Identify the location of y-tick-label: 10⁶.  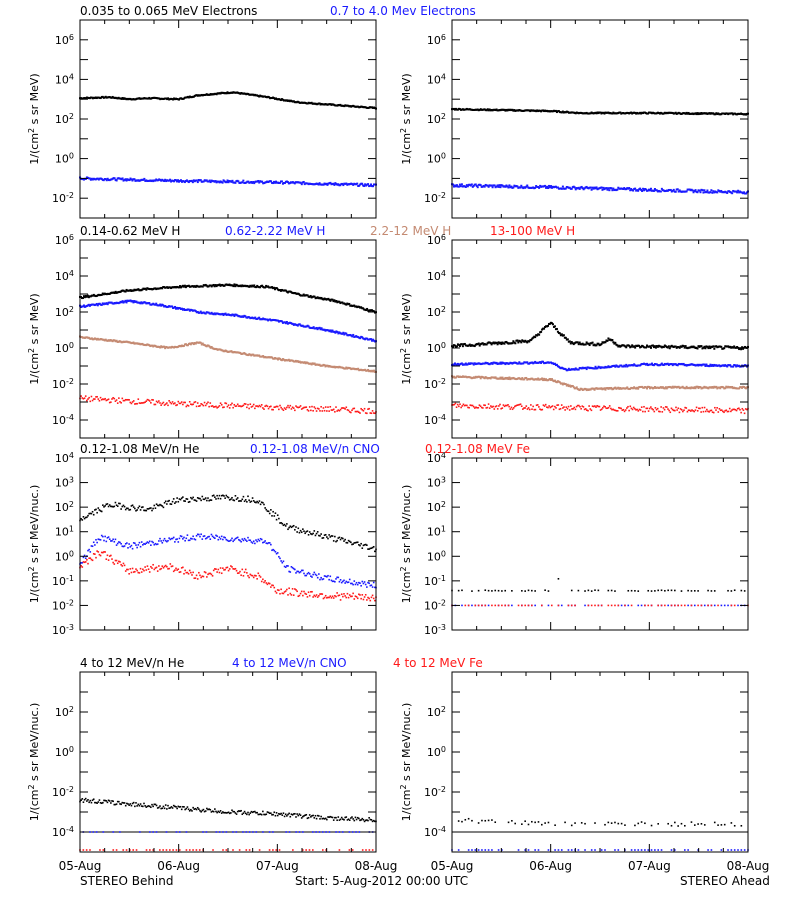
(64, 240).